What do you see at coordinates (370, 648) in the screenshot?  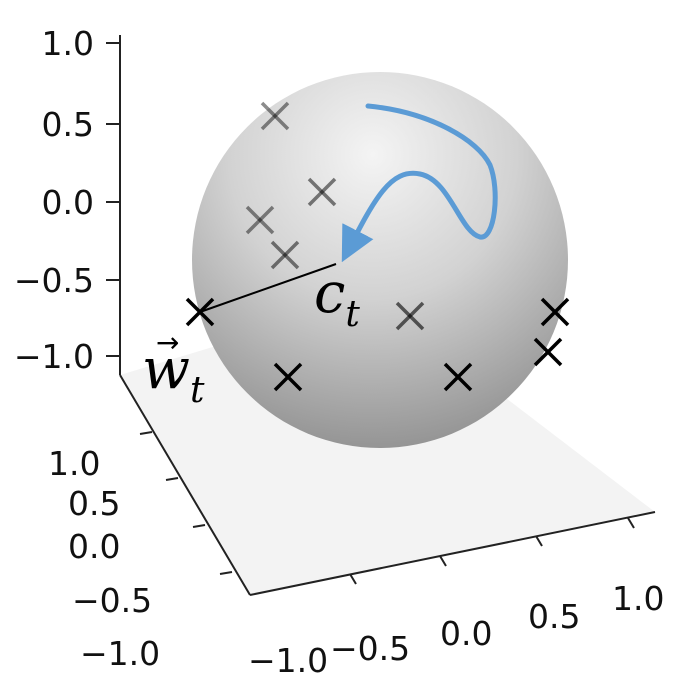 I see `x-tick-label: −0.5` at bounding box center [370, 648].